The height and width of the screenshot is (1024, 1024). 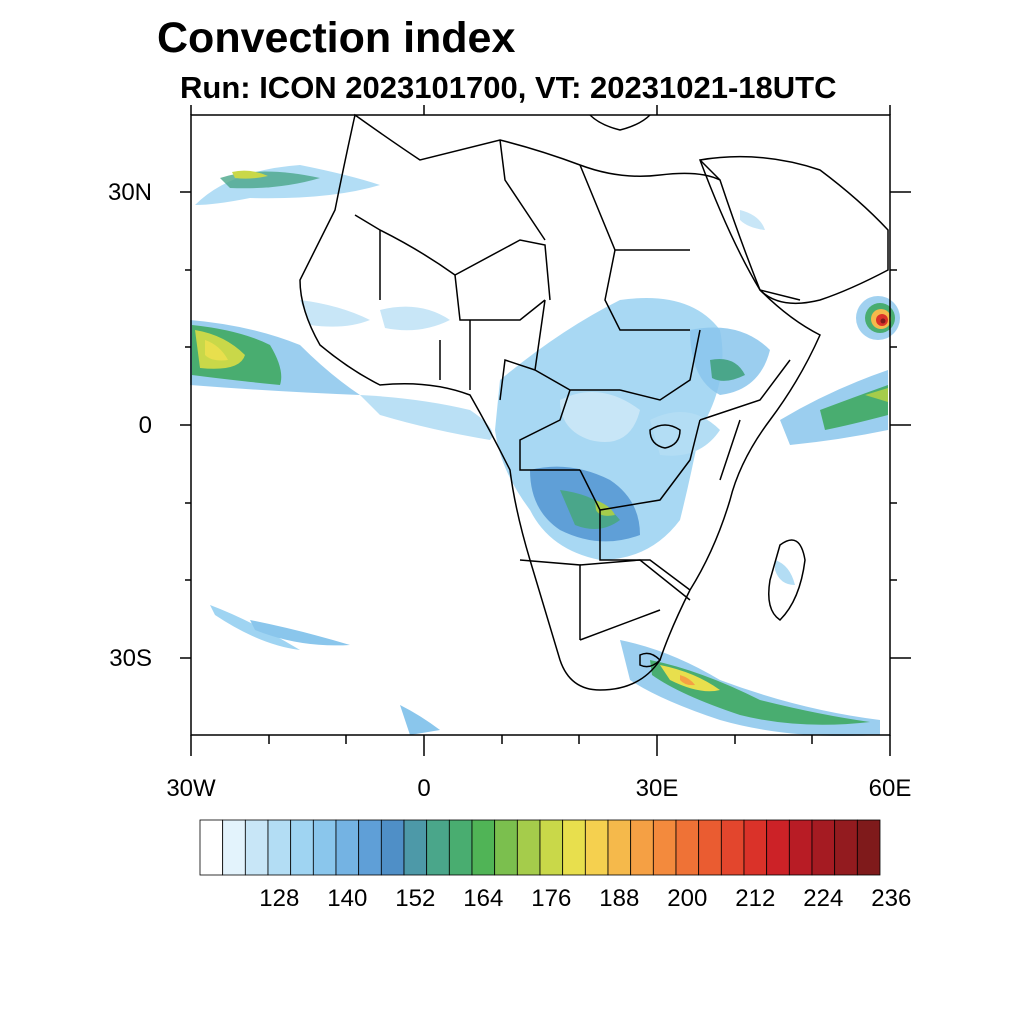 I want to click on chart-subtitle: Run: ICON 2023101700, VT: 20231021-18UTC, so click(x=508, y=87).